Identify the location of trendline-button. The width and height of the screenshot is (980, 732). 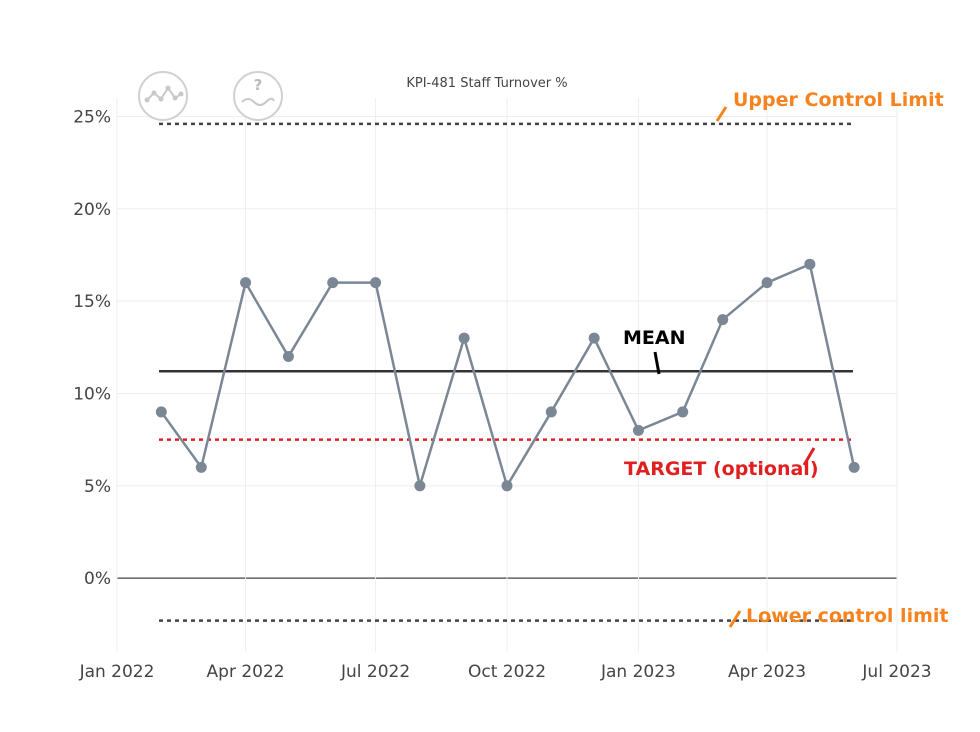
(163, 96).